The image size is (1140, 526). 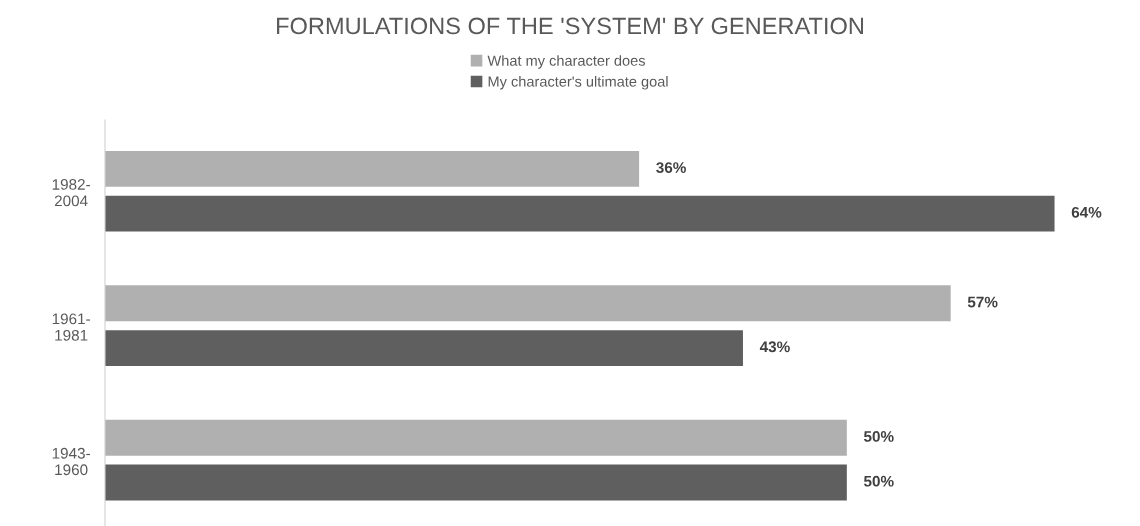 I want to click on data-label: 43%, so click(x=774, y=347).